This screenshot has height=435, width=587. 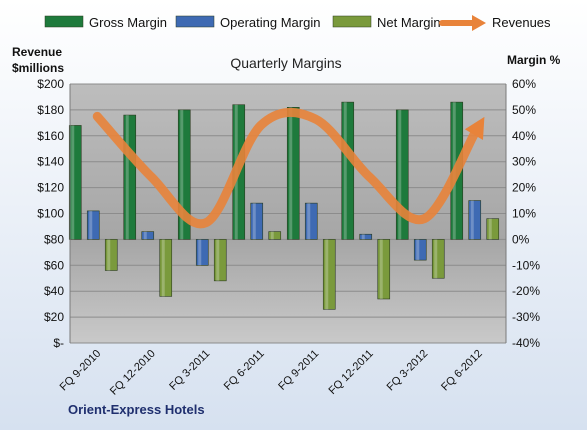 What do you see at coordinates (38, 68) in the screenshot?
I see `y-left-label-line2: $millions` at bounding box center [38, 68].